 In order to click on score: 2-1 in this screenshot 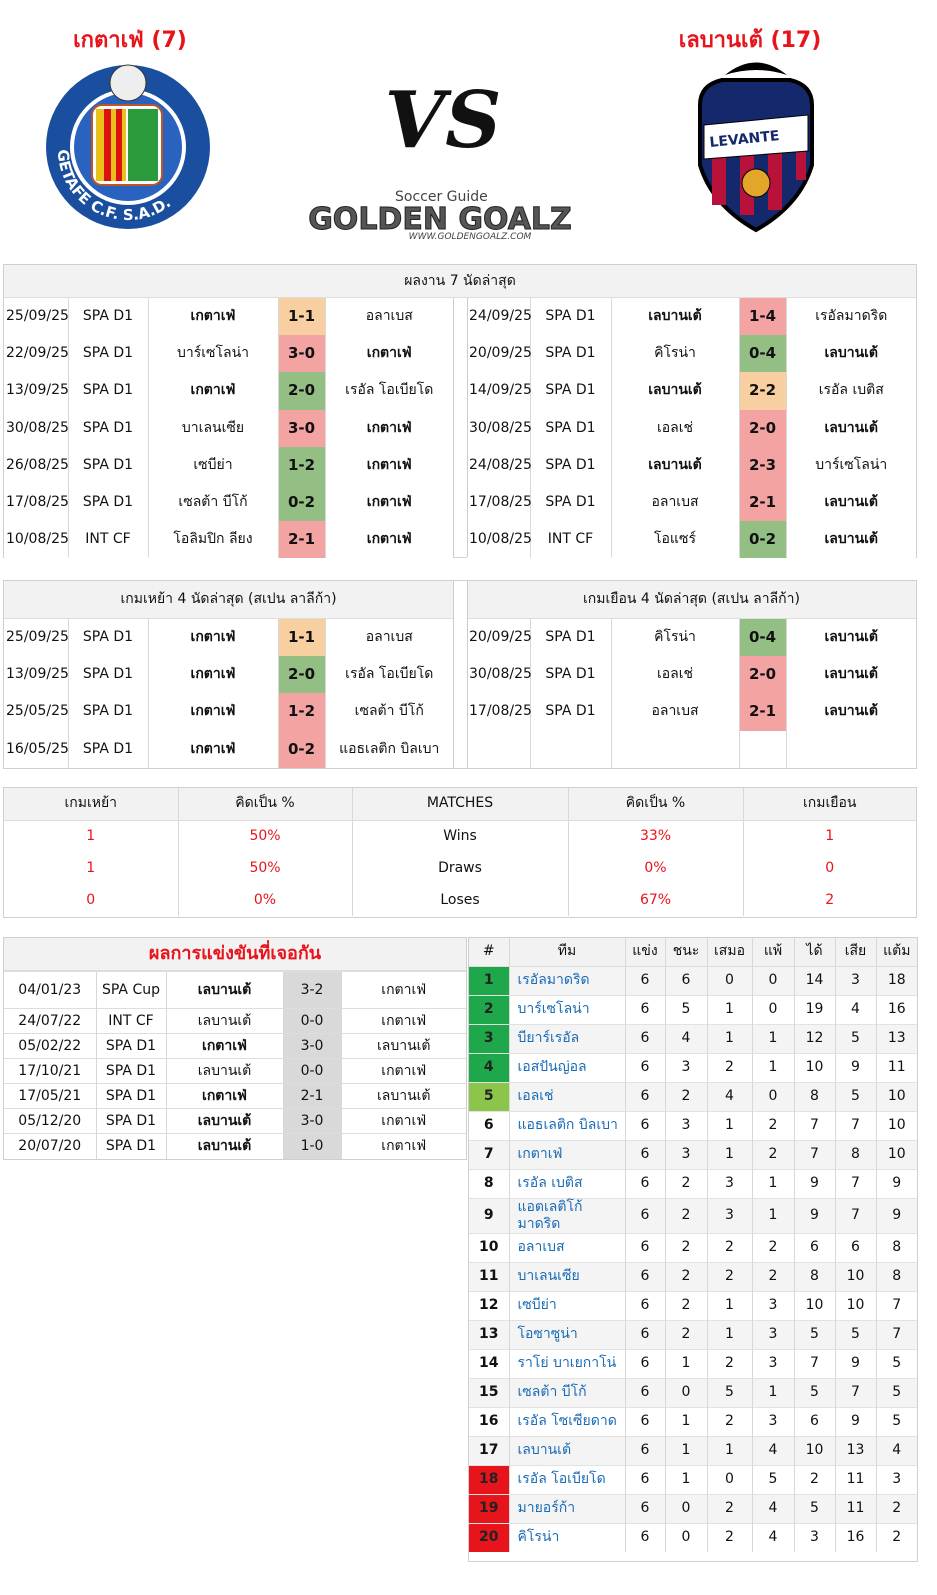, I will do `click(312, 1096)`.